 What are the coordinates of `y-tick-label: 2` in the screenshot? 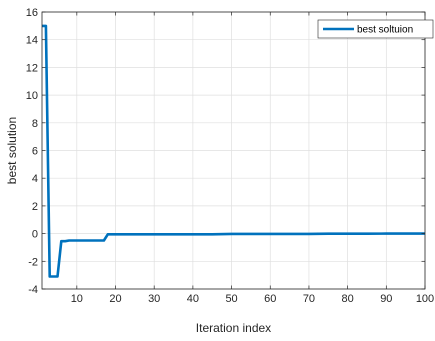 It's located at (35, 207).